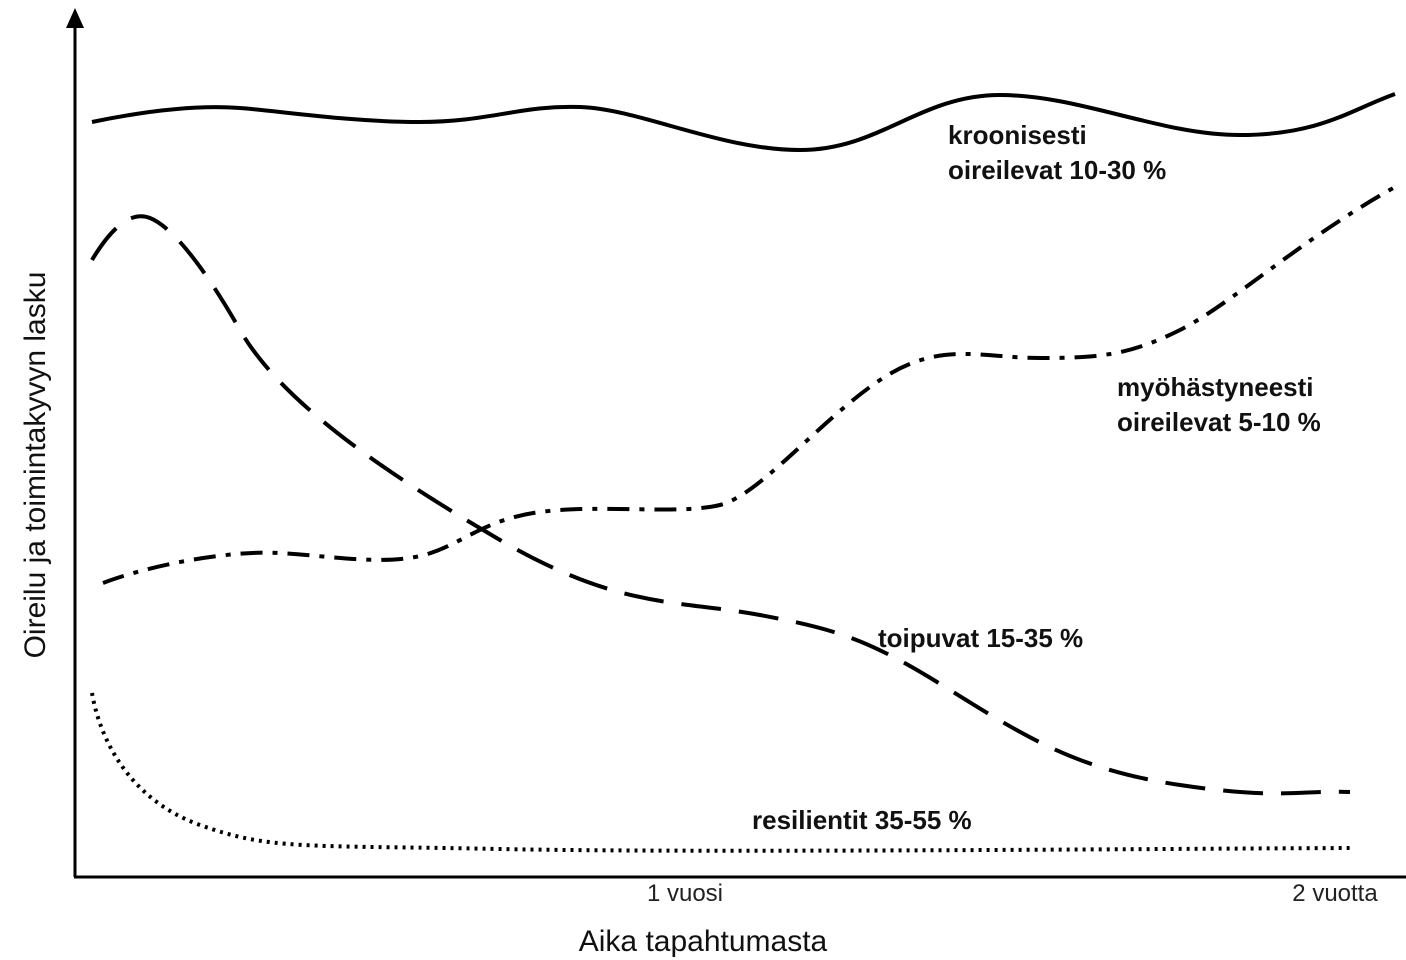  Describe the element at coordinates (743, 122) in the screenshot. I see `chronic-curve` at that location.